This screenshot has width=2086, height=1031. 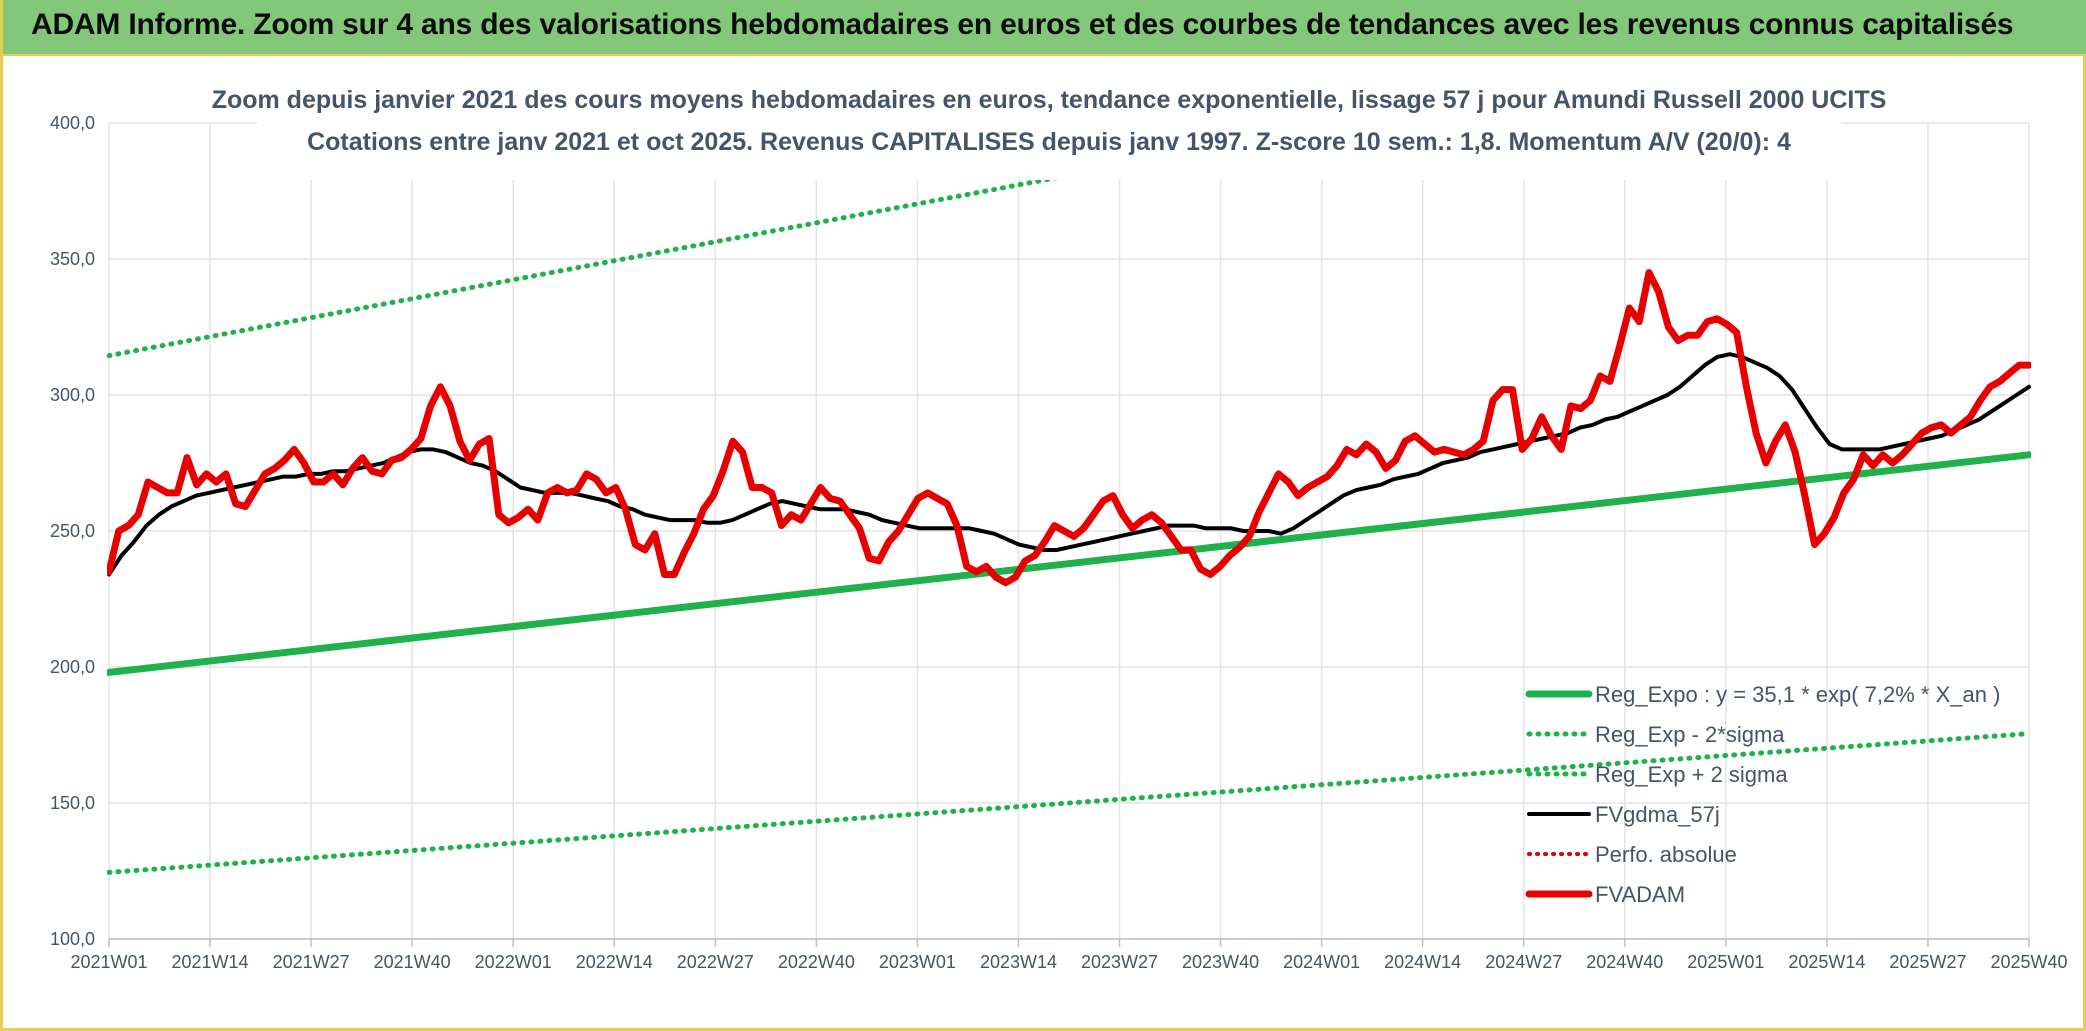 What do you see at coordinates (412, 962) in the screenshot?
I see `x-tick-label: 2021W40` at bounding box center [412, 962].